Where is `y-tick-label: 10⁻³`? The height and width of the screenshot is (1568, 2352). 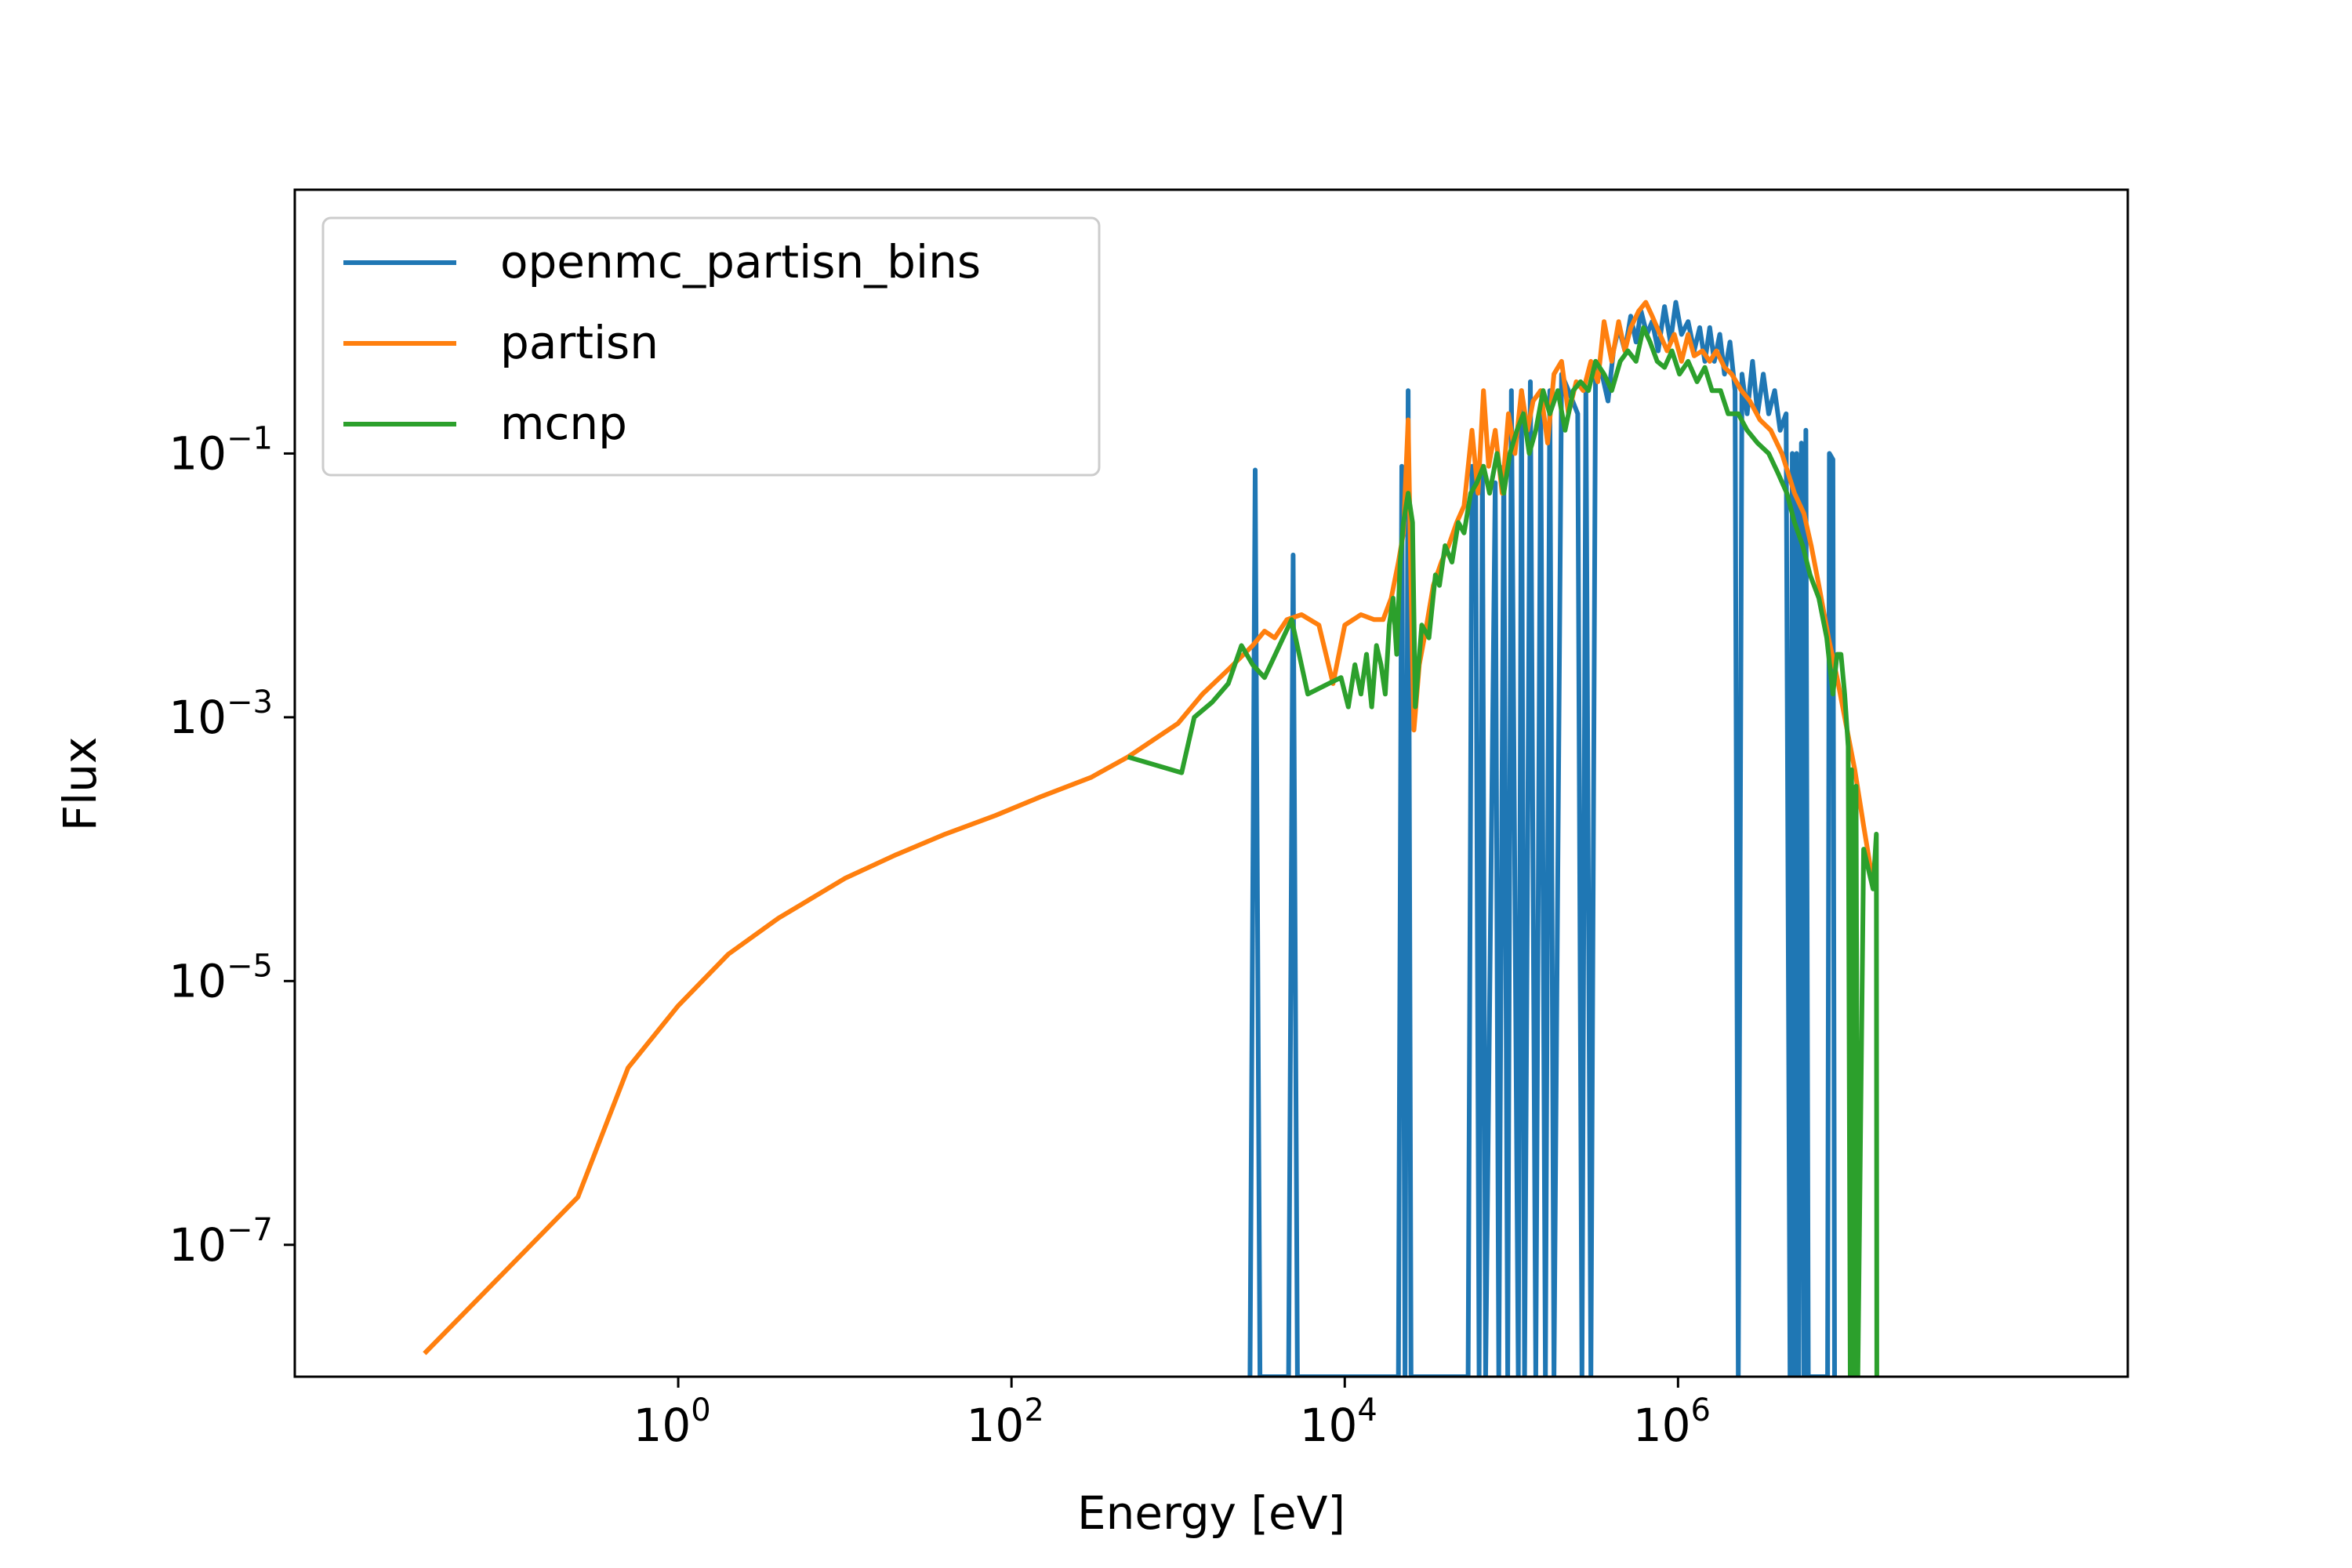
y-tick-label: 10⁻³ is located at coordinates (221, 714).